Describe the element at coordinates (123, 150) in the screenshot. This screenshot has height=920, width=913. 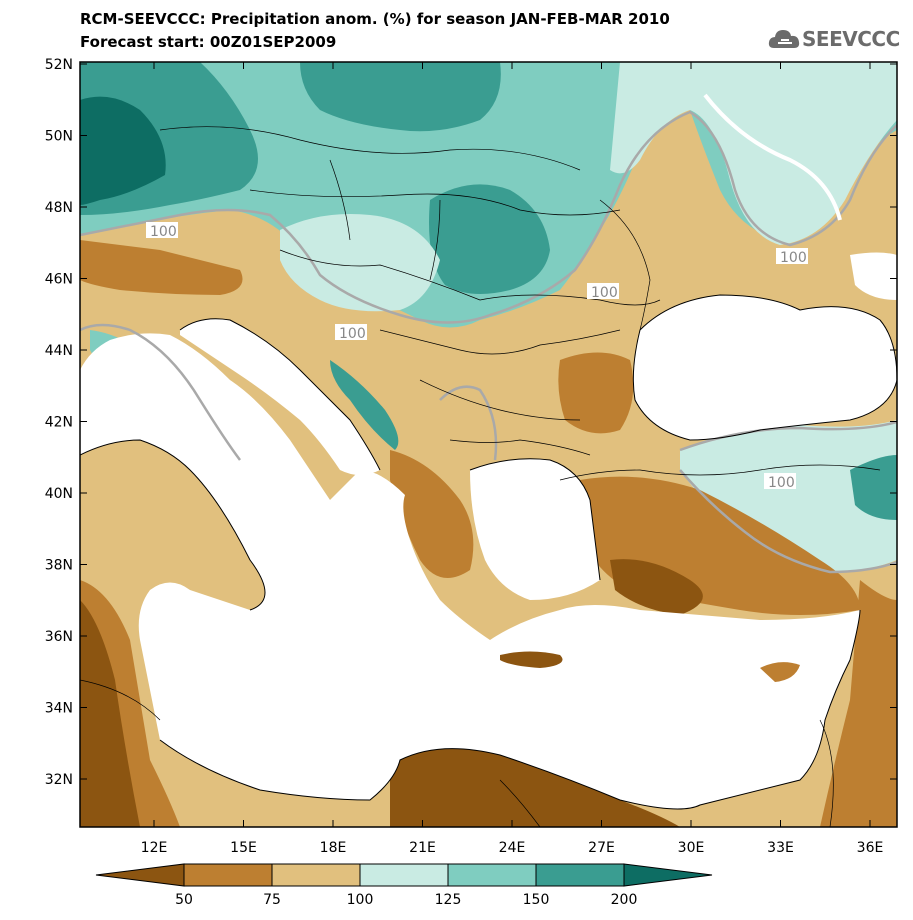
I see `darkest-wet-nw` at that location.